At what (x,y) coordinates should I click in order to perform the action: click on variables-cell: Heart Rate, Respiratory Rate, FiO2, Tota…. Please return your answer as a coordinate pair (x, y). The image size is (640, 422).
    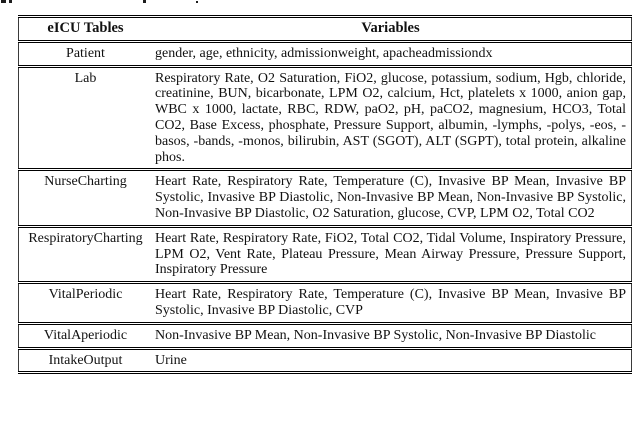
    Looking at the image, I should click on (390, 254).